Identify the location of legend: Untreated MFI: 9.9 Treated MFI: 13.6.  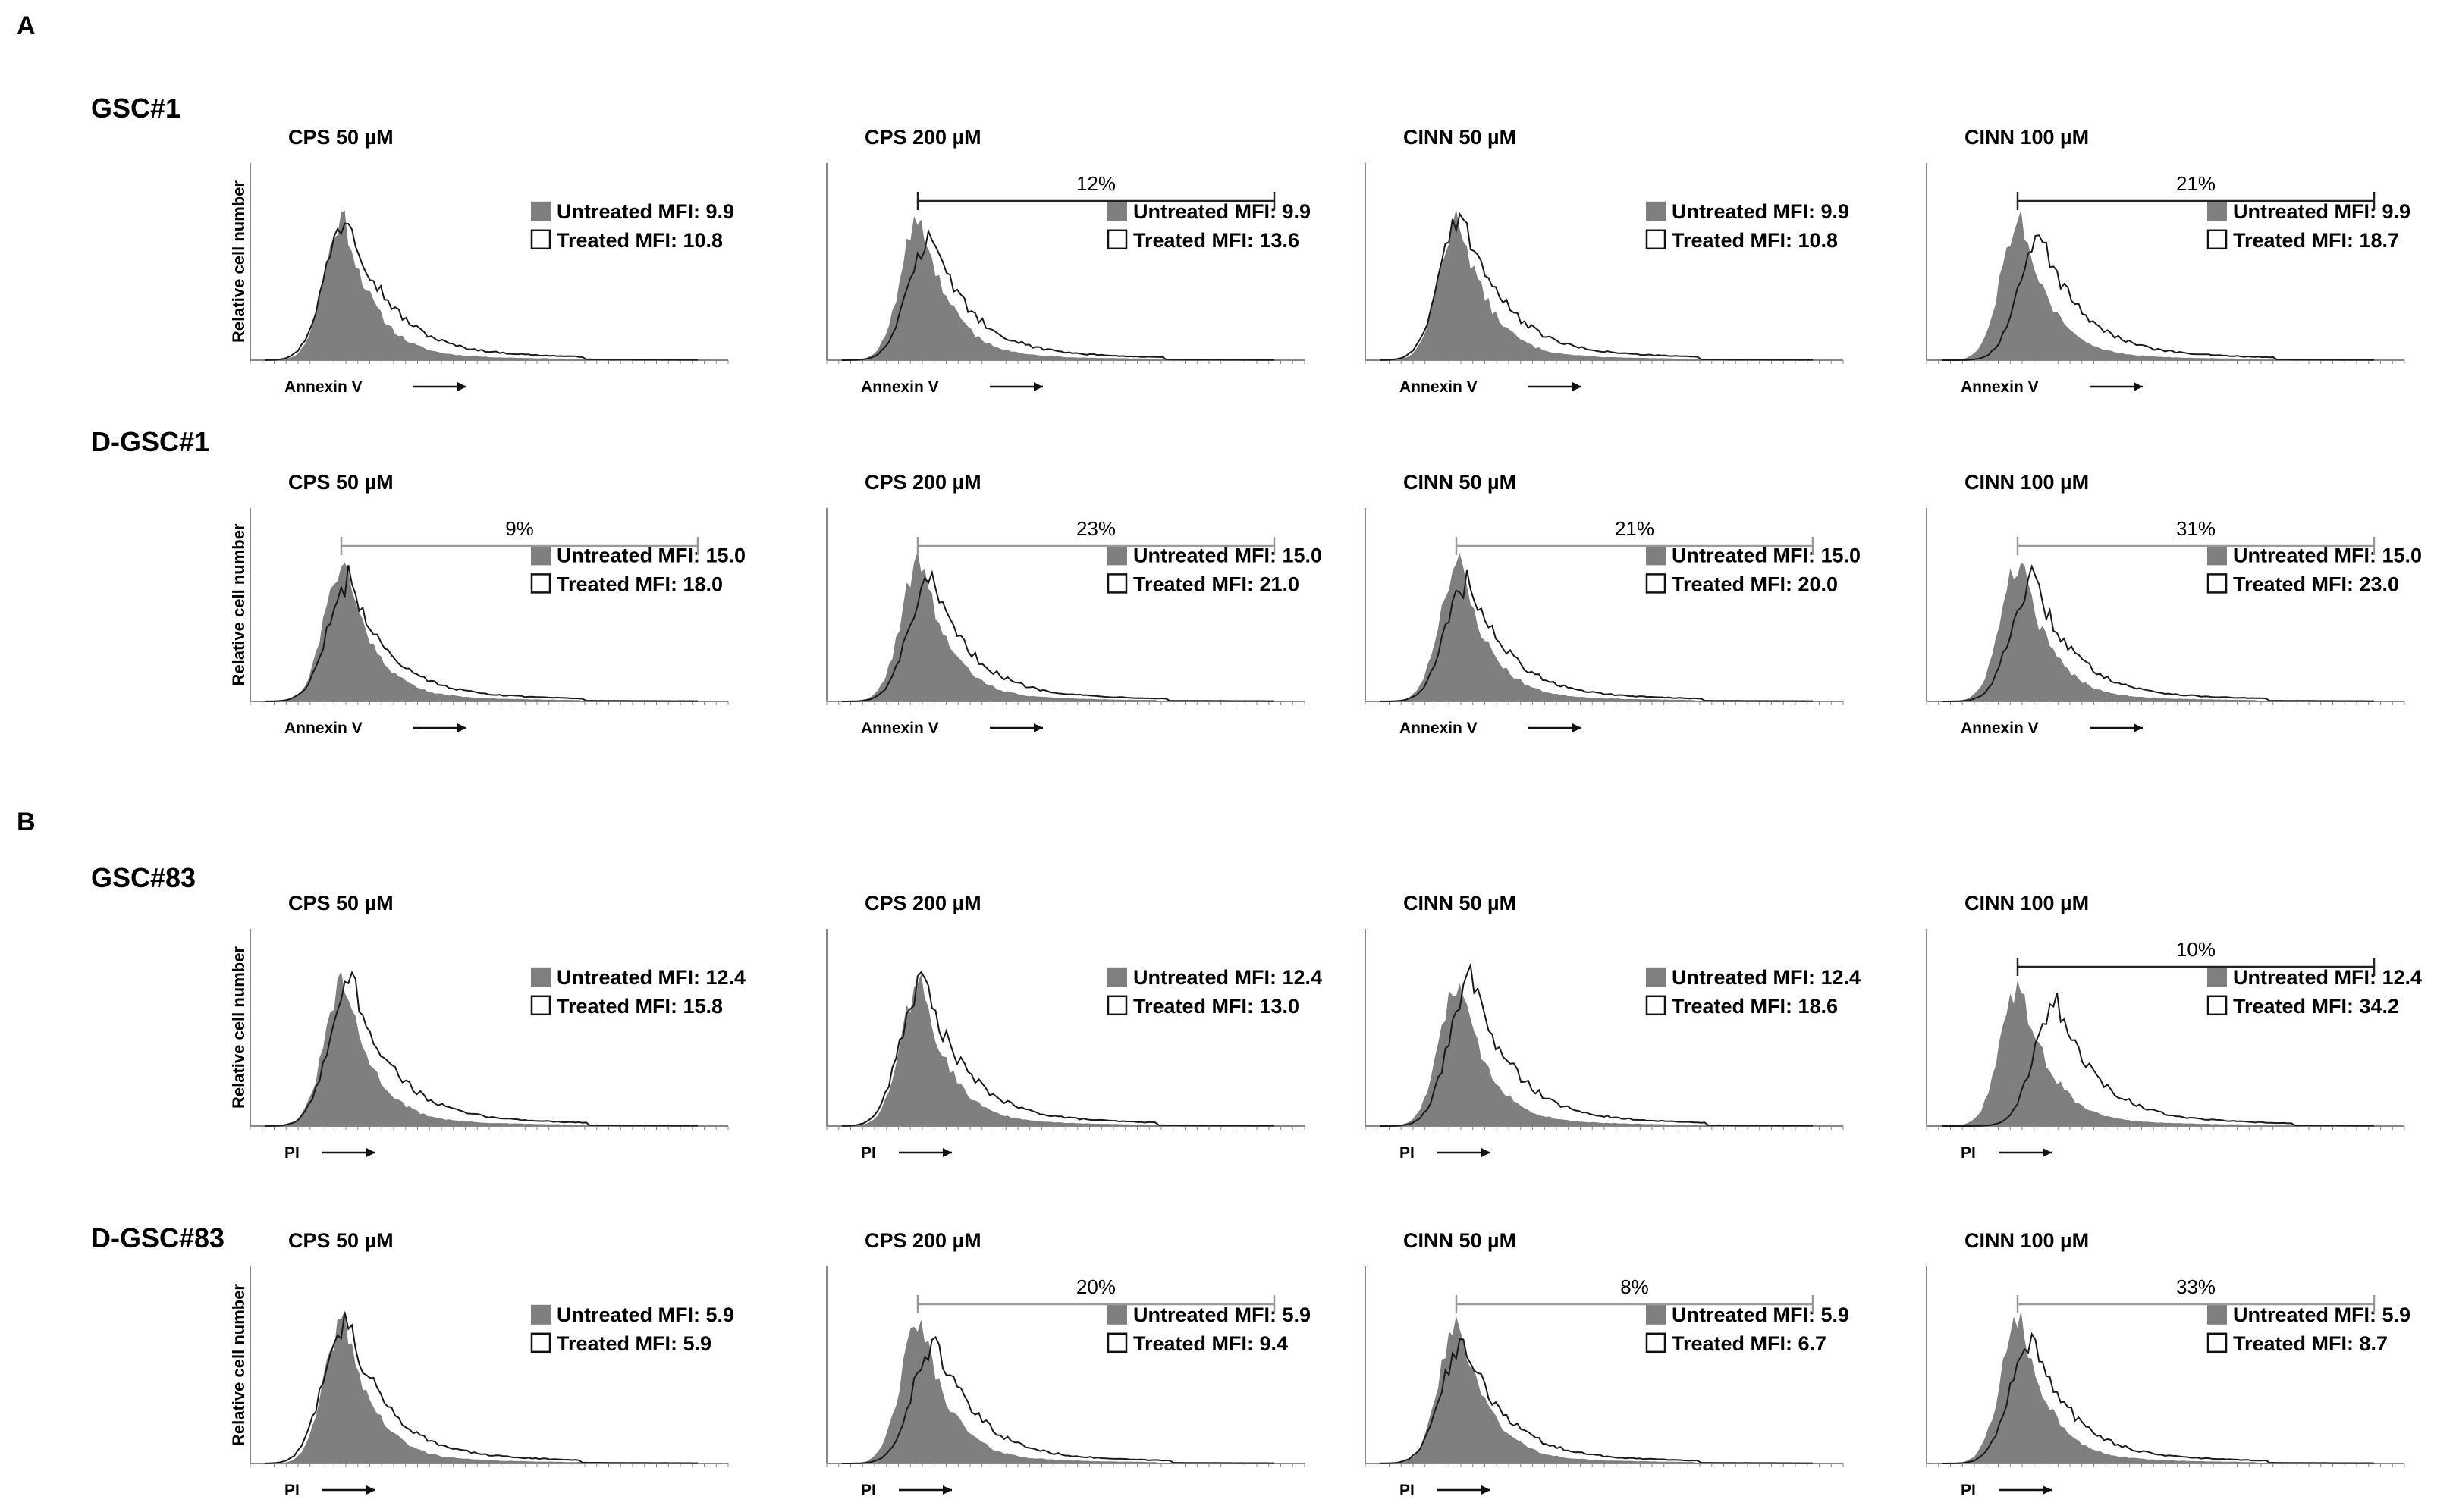
(1209, 226).